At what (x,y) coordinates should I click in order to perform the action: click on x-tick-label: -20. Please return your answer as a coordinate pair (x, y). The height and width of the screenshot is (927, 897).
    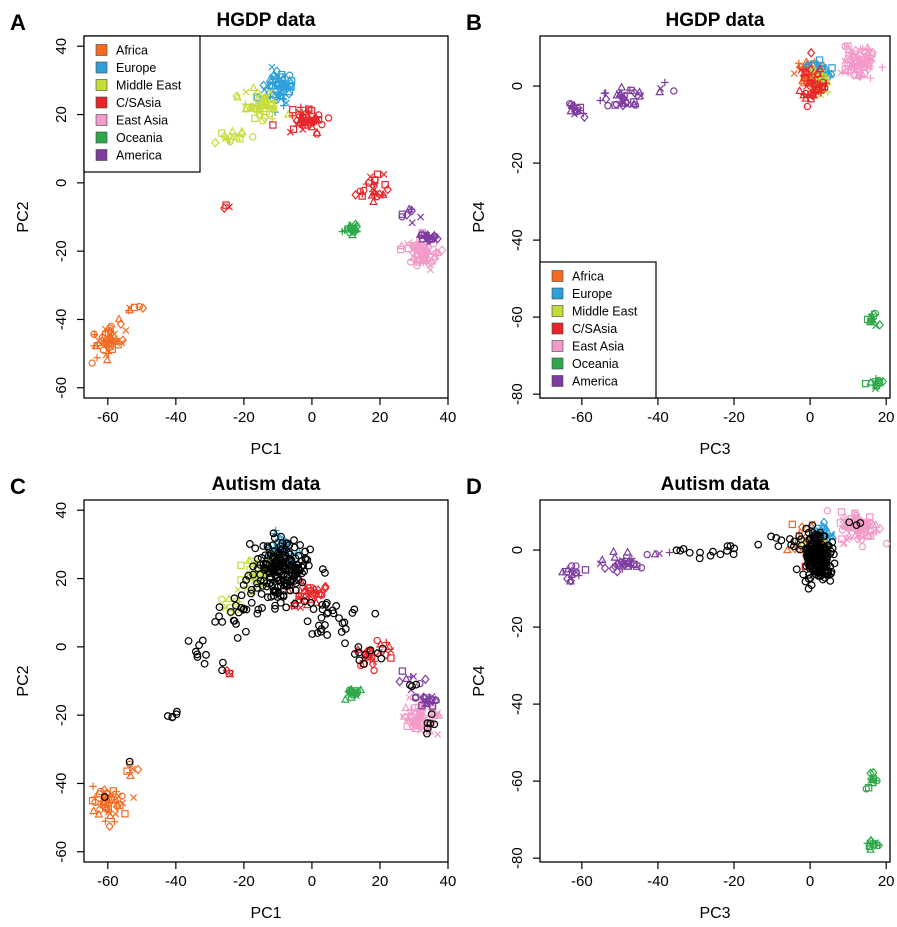
    Looking at the image, I should click on (244, 881).